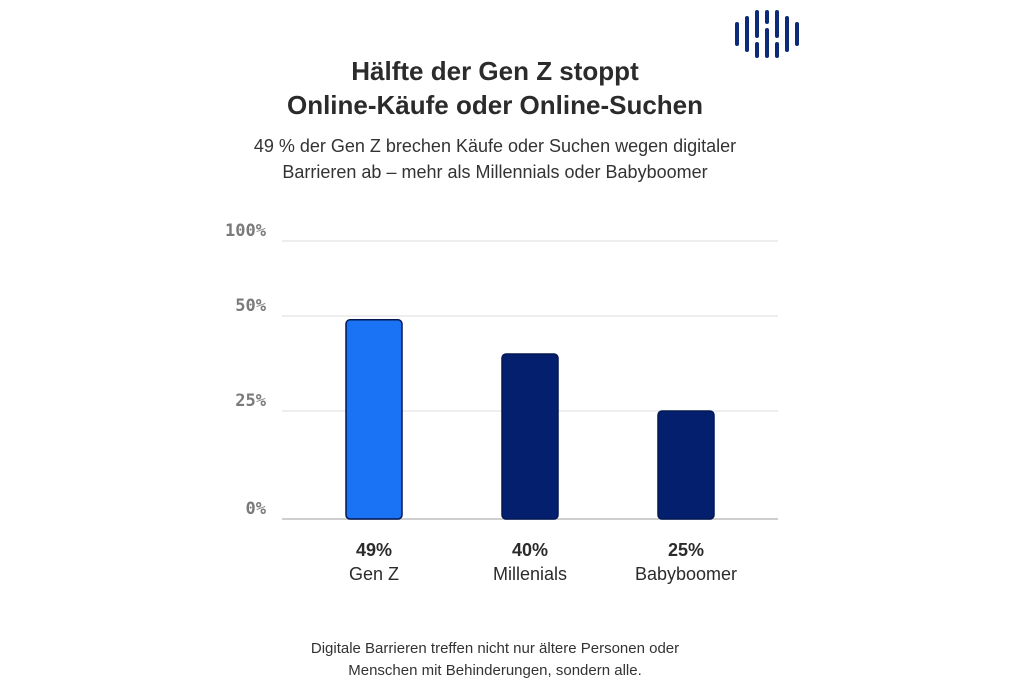 Image resolution: width=1024 pixels, height=696 pixels. What do you see at coordinates (256, 509) in the screenshot?
I see `y-tick-label: 0%` at bounding box center [256, 509].